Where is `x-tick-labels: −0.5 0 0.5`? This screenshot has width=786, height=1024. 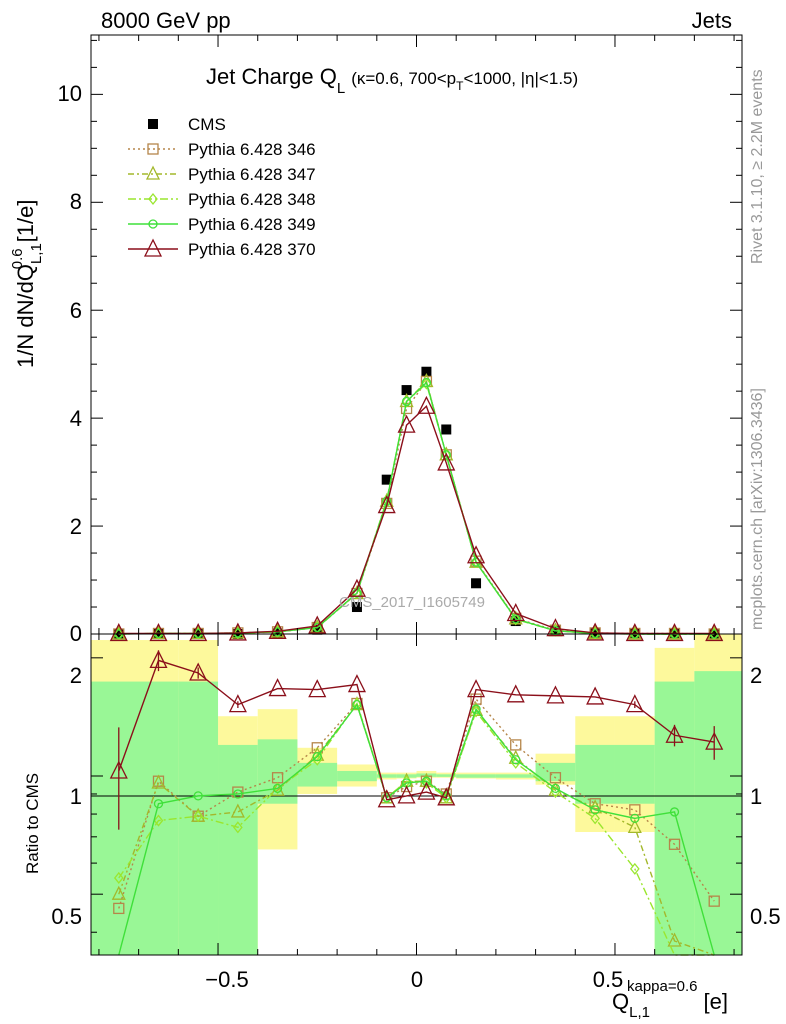
x-tick-labels: −0.5 0 0.5 is located at coordinates (414, 979).